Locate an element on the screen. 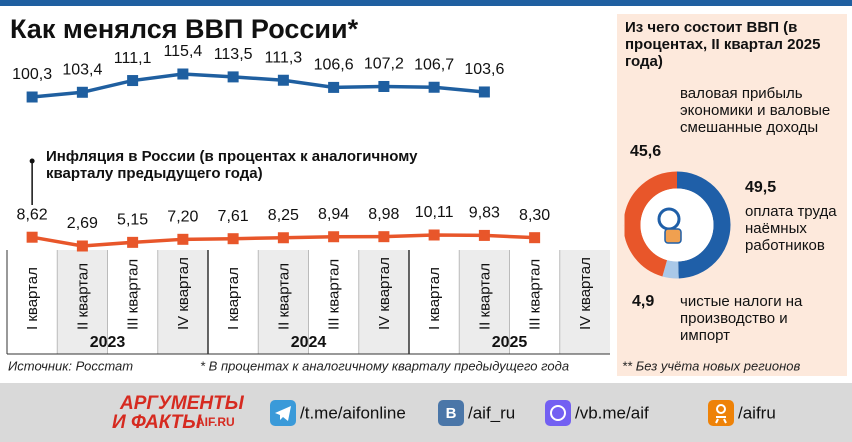  data-label: 106,6 is located at coordinates (334, 65).